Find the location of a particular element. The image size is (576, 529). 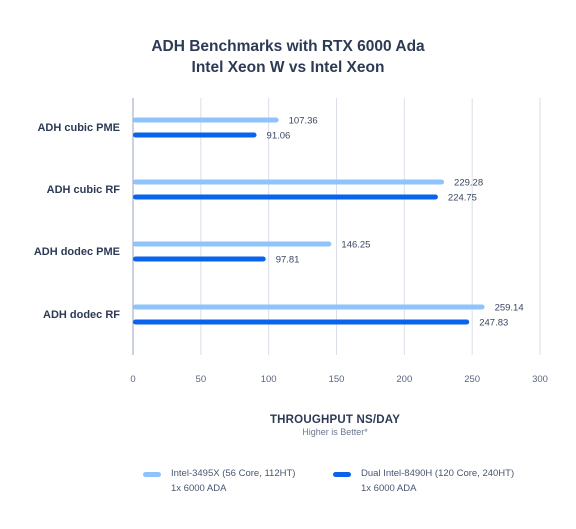

legend-sublabel-series-2: 1x 6000 ADA is located at coordinates (389, 488).